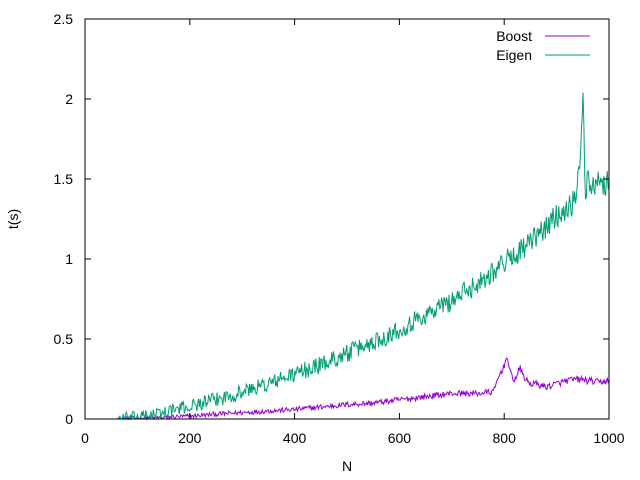  I want to click on x-tick-label: 800, so click(505, 438).